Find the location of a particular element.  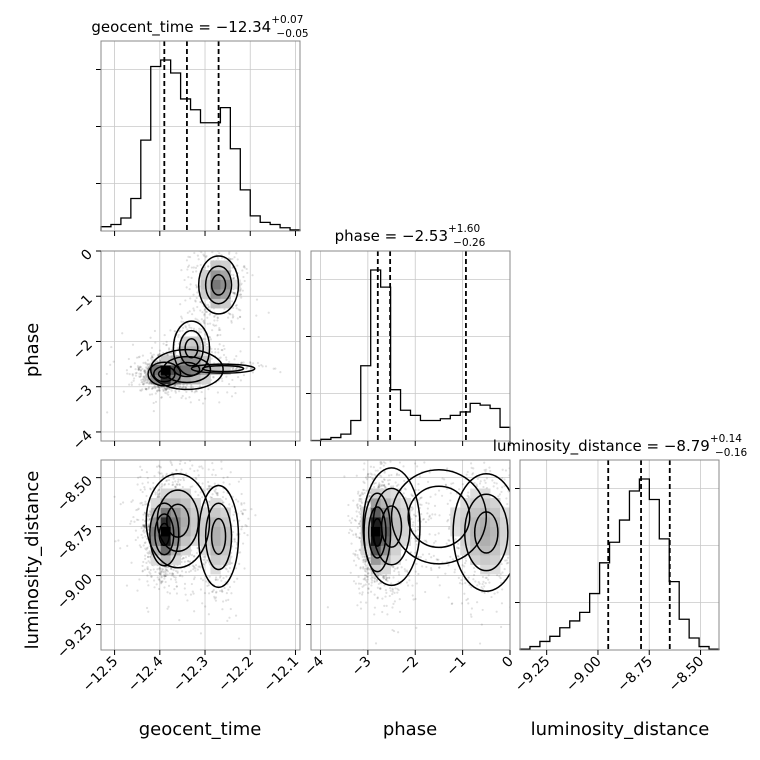

panel-background is located at coordinates (410, 346).